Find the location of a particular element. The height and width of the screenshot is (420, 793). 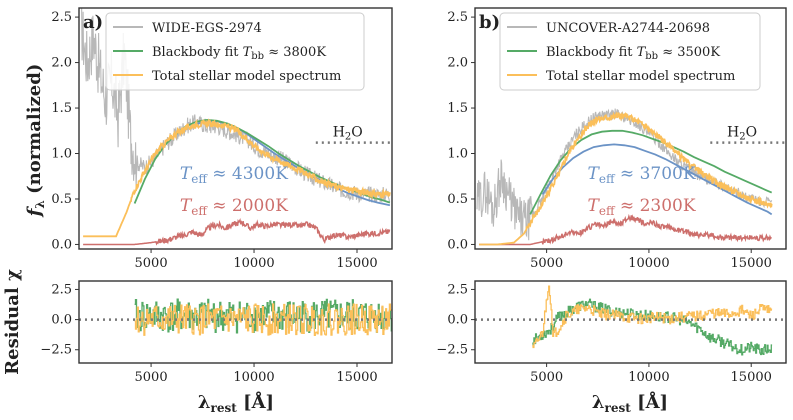

panel-b-xtick-label: 15000 is located at coordinates (751, 263).